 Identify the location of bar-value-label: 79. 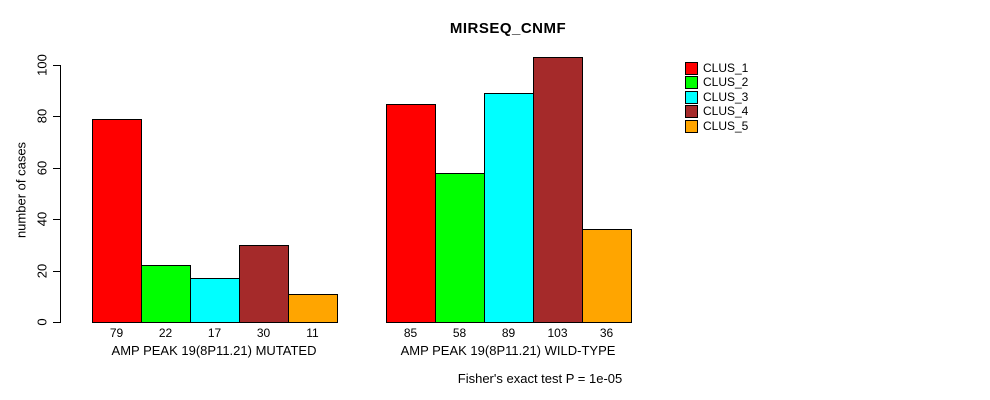
(116, 333).